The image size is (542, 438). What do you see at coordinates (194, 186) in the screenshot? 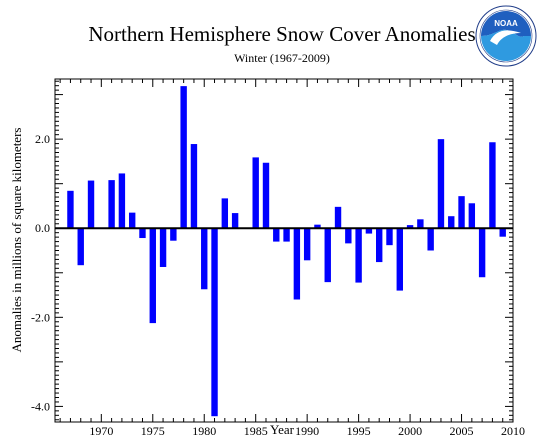
I see `bar-1979` at bounding box center [194, 186].